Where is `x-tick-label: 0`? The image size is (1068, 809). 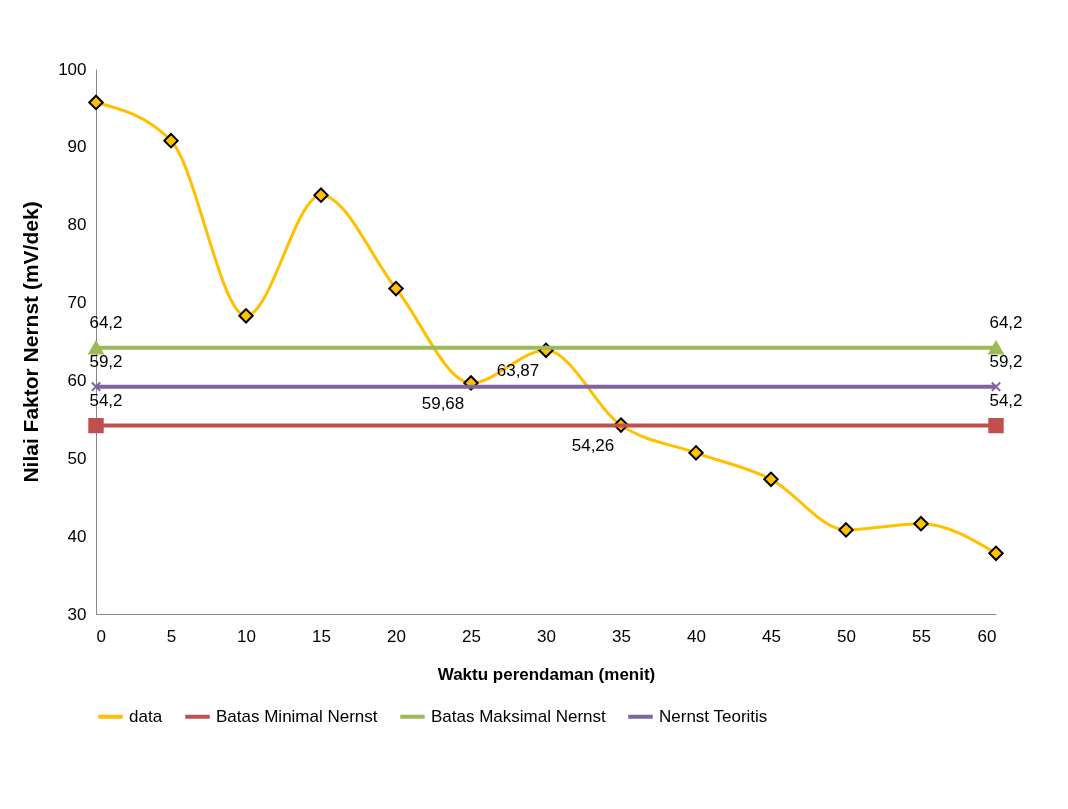
x-tick-label: 0 is located at coordinates (101, 636).